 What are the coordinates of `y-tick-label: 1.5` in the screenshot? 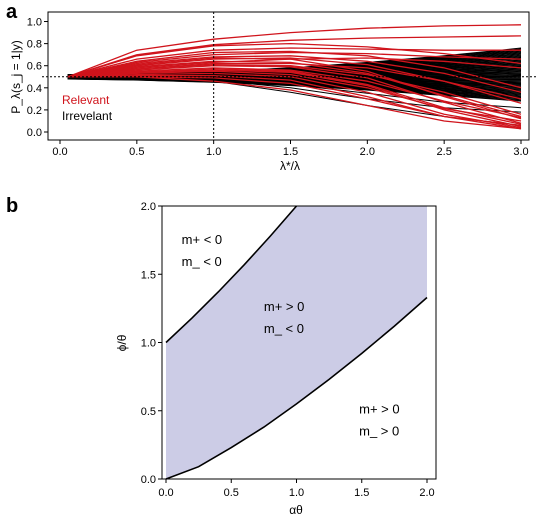 It's located at (148, 275).